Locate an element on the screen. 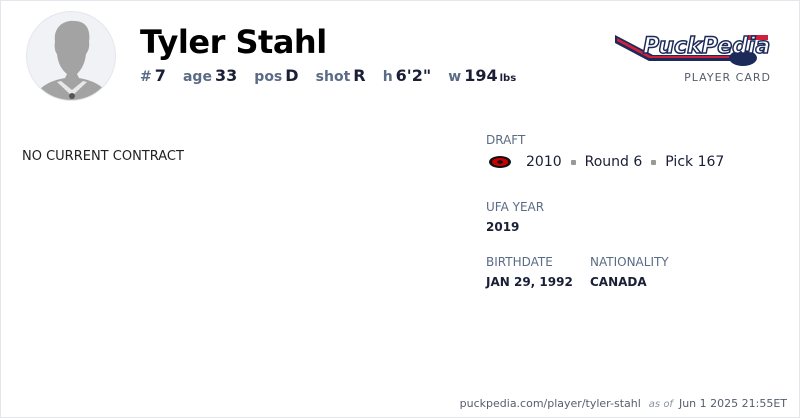 The image size is (800, 418). player-card-label: PLAYER CARD is located at coordinates (727, 77).